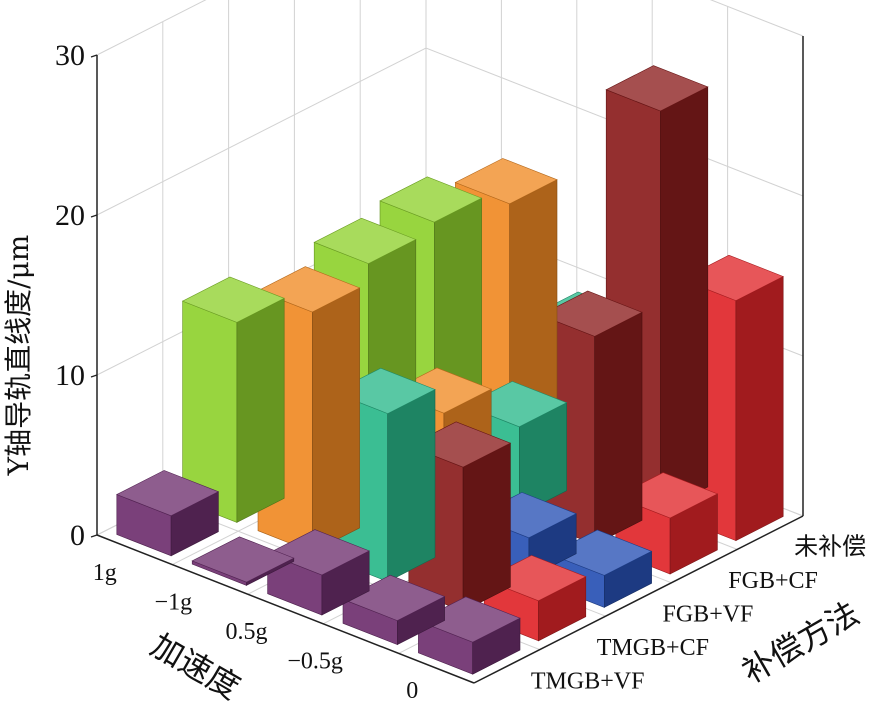 Image resolution: width=889 pixels, height=703 pixels. What do you see at coordinates (830, 547) in the screenshot?
I see `method-tick-label: 未补偿` at bounding box center [830, 547].